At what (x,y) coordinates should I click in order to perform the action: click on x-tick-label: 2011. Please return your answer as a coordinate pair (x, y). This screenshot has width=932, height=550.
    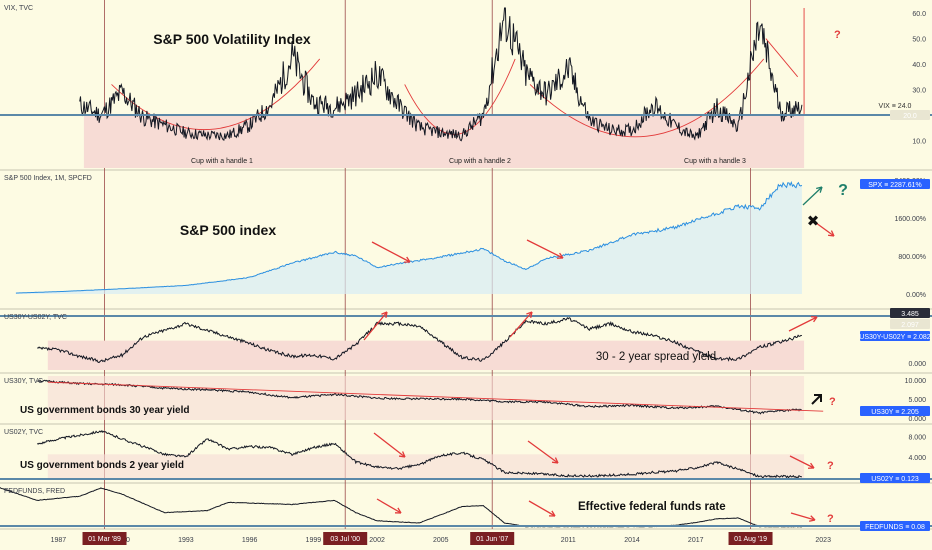
    Looking at the image, I should click on (568, 540).